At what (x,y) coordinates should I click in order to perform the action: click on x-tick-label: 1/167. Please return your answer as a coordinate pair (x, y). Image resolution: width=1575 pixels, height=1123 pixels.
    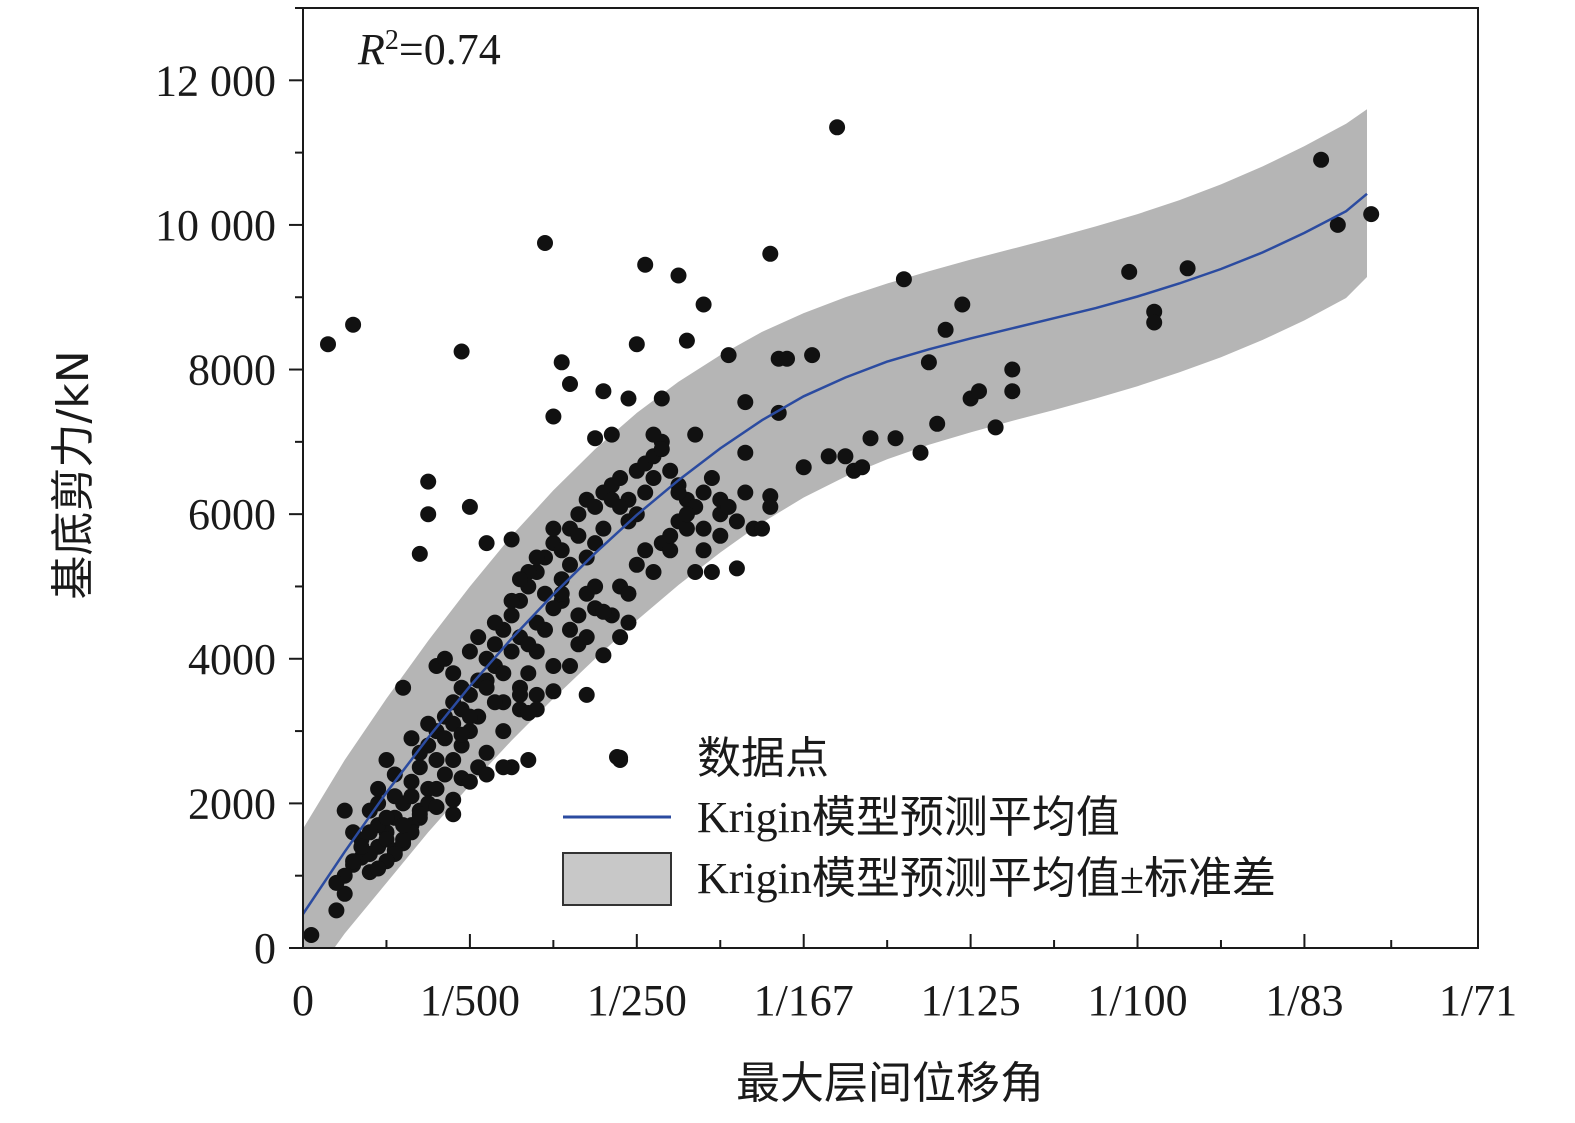
    Looking at the image, I should click on (804, 1000).